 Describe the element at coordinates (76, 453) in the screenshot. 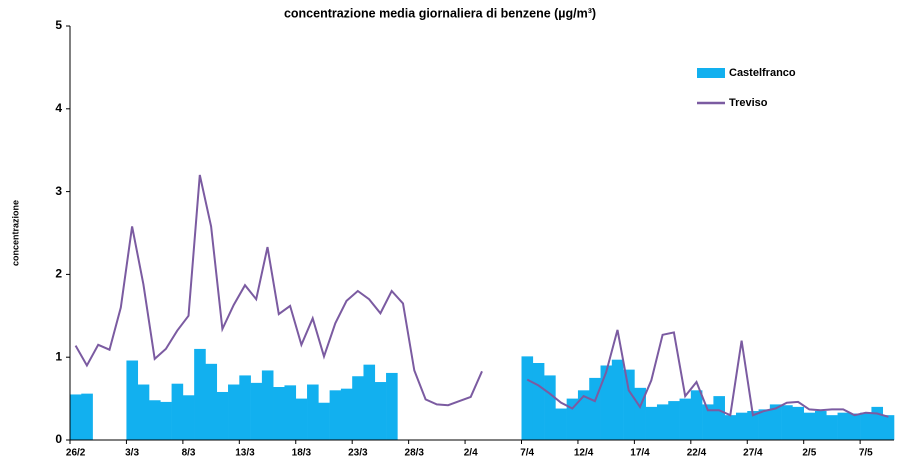

I see `x-tick-label: 26/2` at that location.